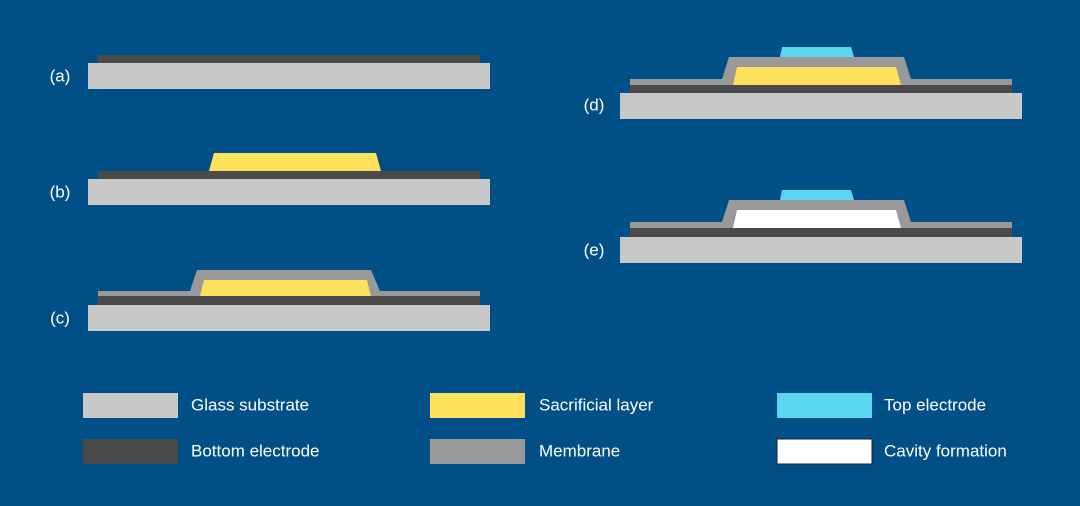  I want to click on step-d: (d), so click(803, 83).